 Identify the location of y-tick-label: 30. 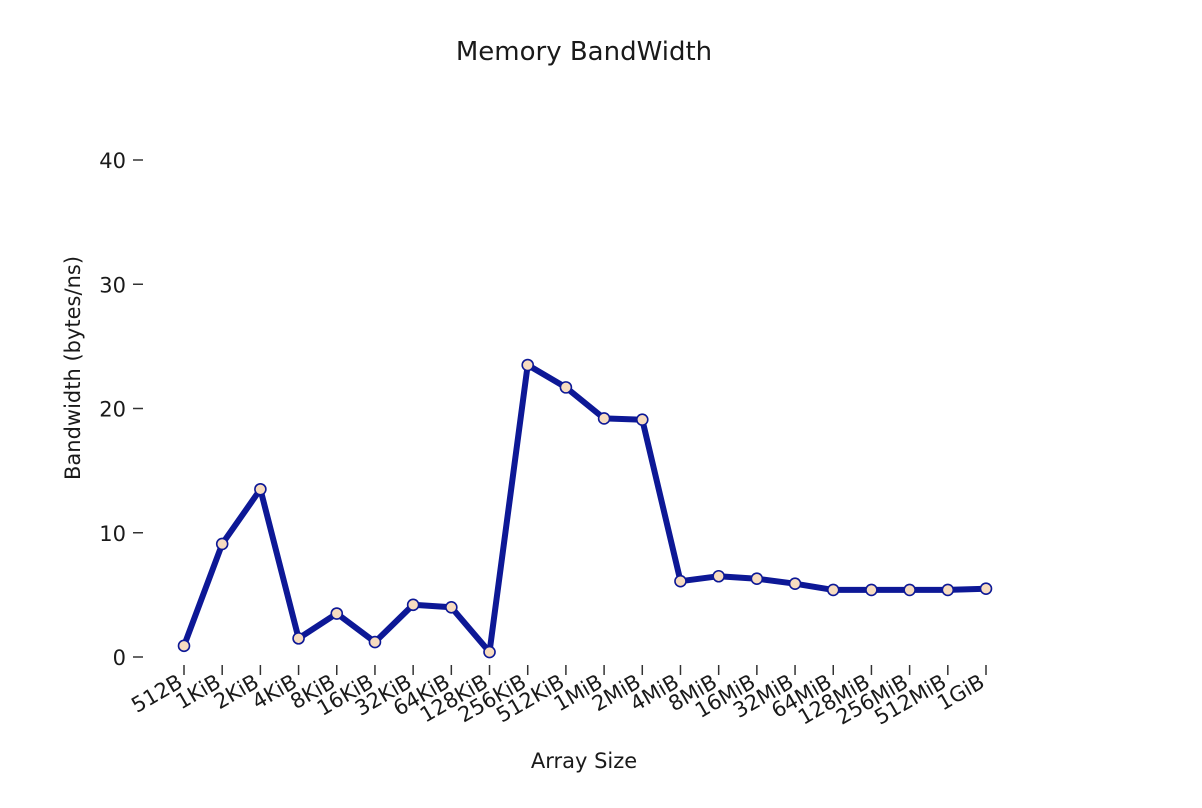
(112, 285).